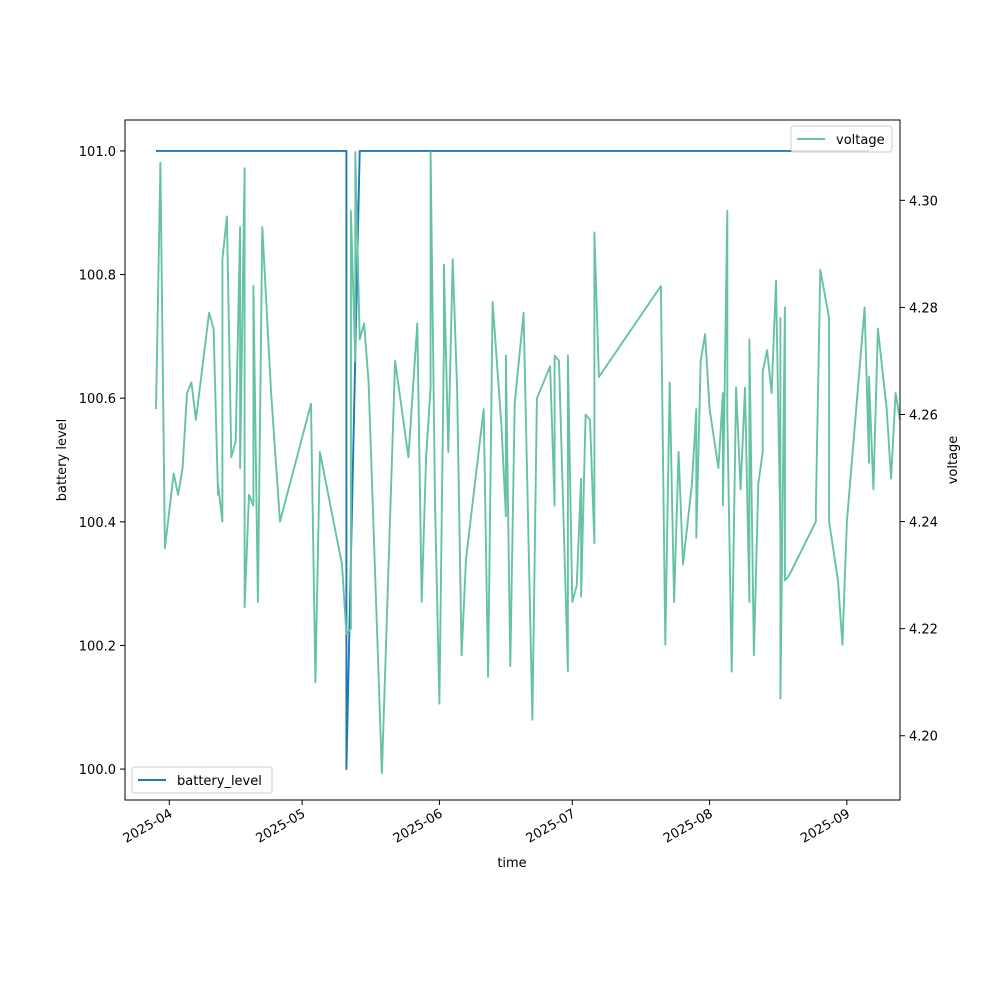  I want to click on legend-voltage: voltage, so click(841, 139).